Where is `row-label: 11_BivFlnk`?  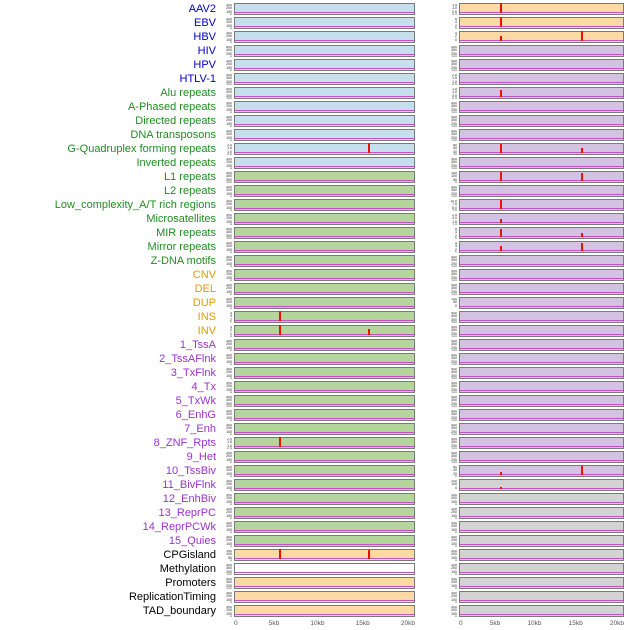
row-label: 11_BivFlnk is located at coordinates (189, 484).